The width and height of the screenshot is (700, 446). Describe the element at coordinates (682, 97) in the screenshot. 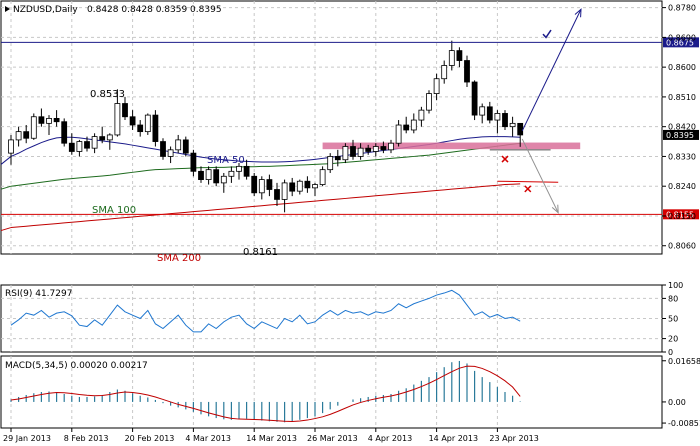

I see `price-tick-label: 0.8510` at that location.